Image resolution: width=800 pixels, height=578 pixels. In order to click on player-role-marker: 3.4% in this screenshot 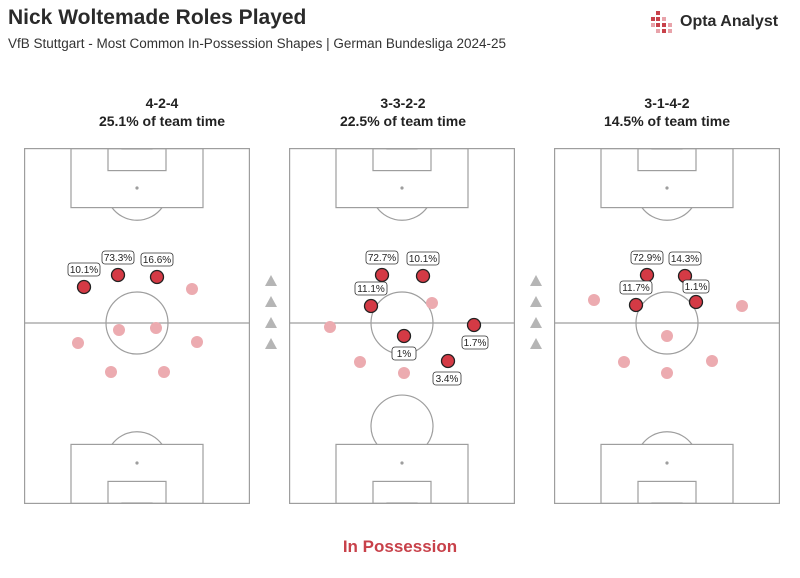, I will do `click(447, 369)`.